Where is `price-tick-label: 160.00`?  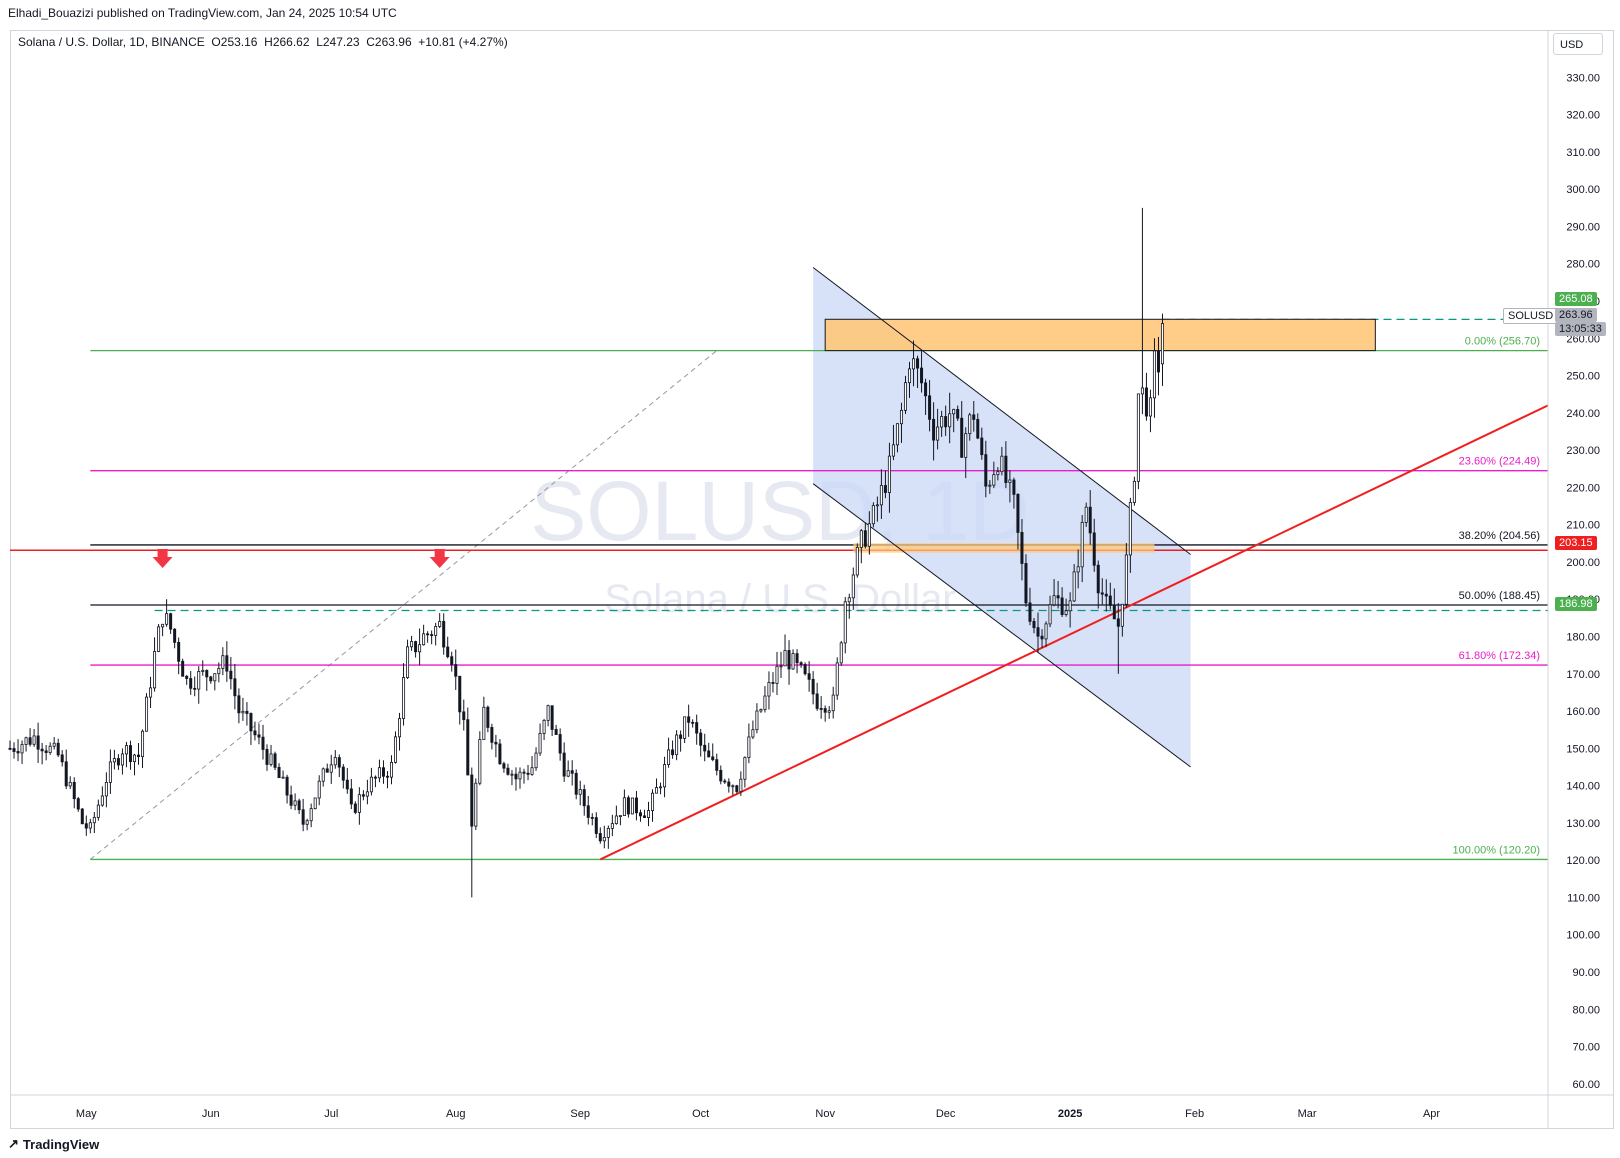 price-tick-label: 160.00 is located at coordinates (1583, 712).